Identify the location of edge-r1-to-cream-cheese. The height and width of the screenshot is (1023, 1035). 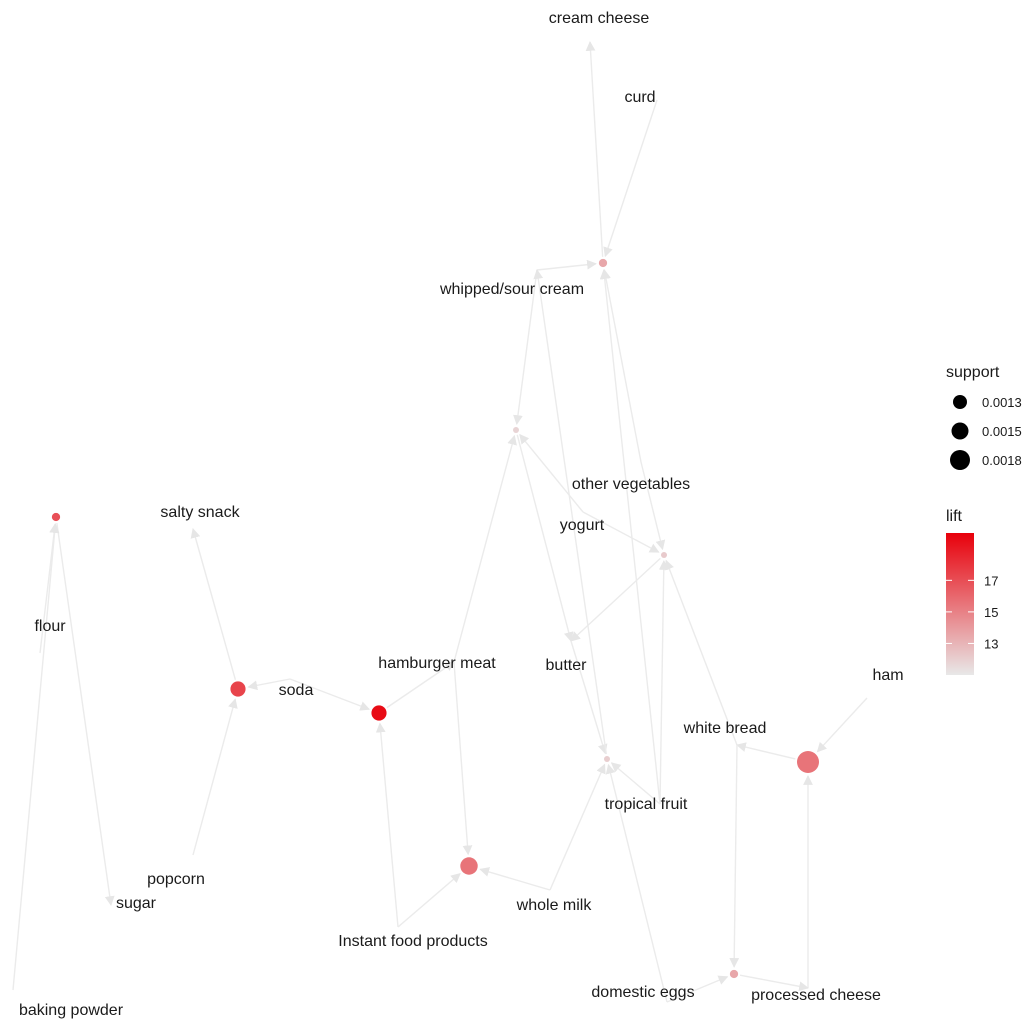
(594, 149).